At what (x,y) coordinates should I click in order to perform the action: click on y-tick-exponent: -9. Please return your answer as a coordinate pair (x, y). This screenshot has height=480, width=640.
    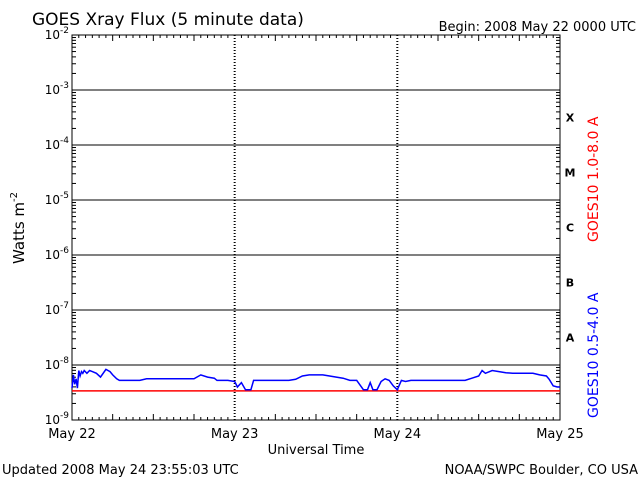
    Looking at the image, I should click on (64, 416).